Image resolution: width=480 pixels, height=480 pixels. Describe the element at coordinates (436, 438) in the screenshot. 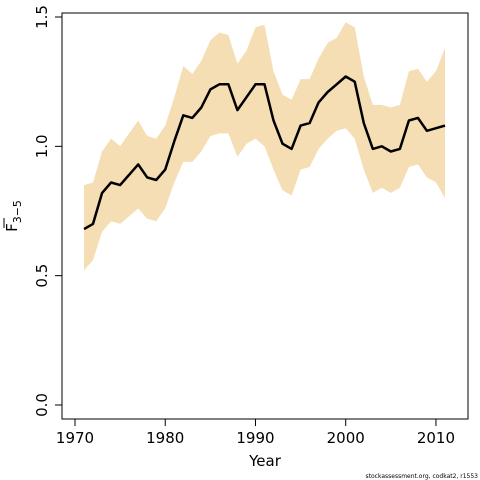

I see `x-tick-label: 2010` at that location.